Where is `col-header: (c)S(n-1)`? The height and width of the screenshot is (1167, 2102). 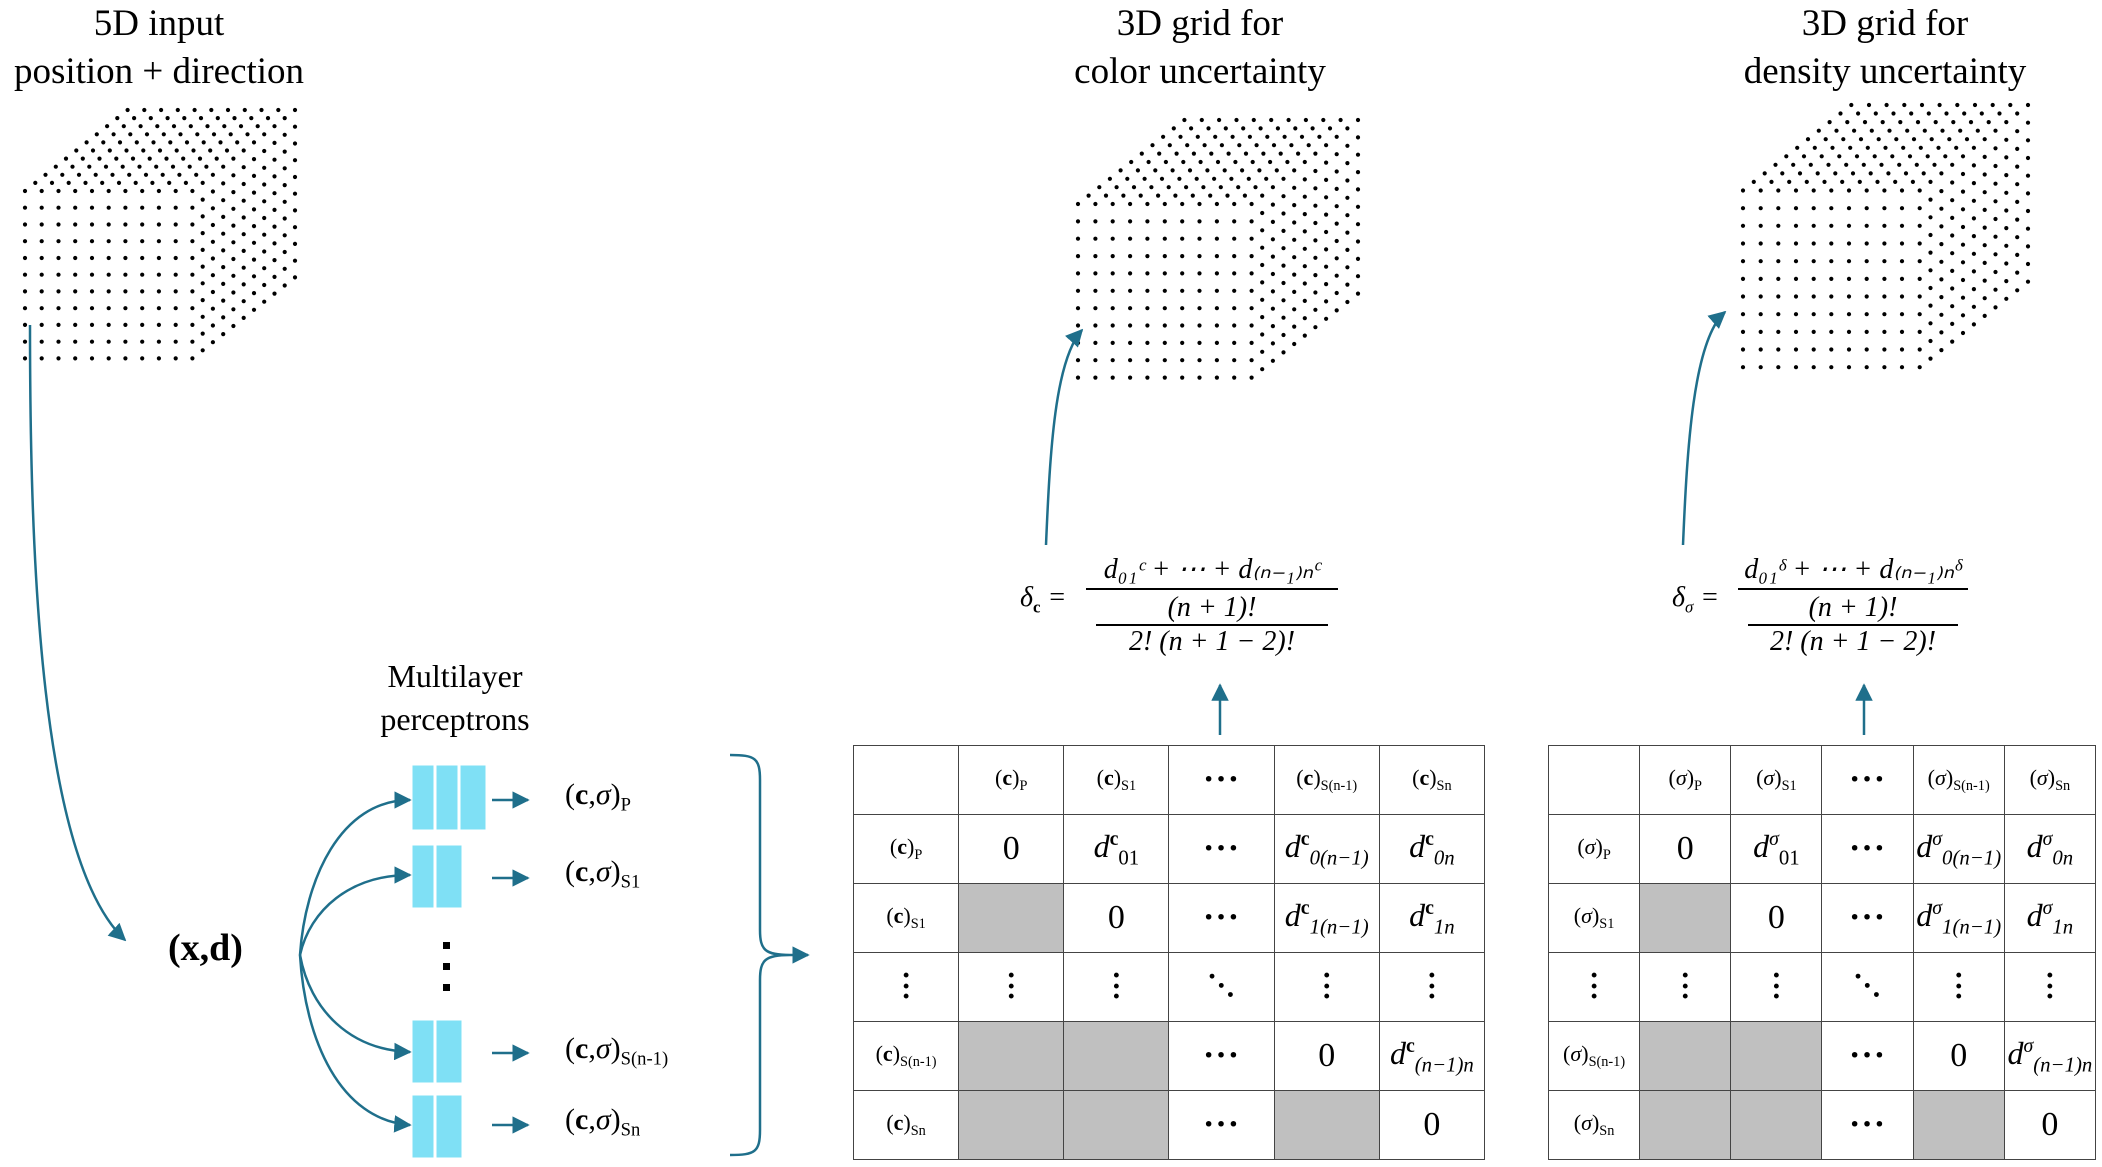 col-header: (c)S(n-1) is located at coordinates (1326, 780).